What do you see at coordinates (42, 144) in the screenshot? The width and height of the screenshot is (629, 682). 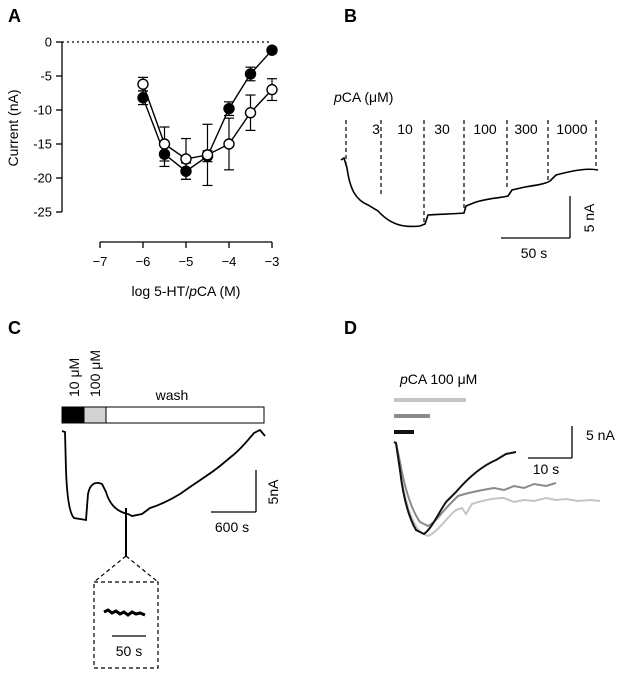 I see `a-y-tick-label: -15` at bounding box center [42, 144].